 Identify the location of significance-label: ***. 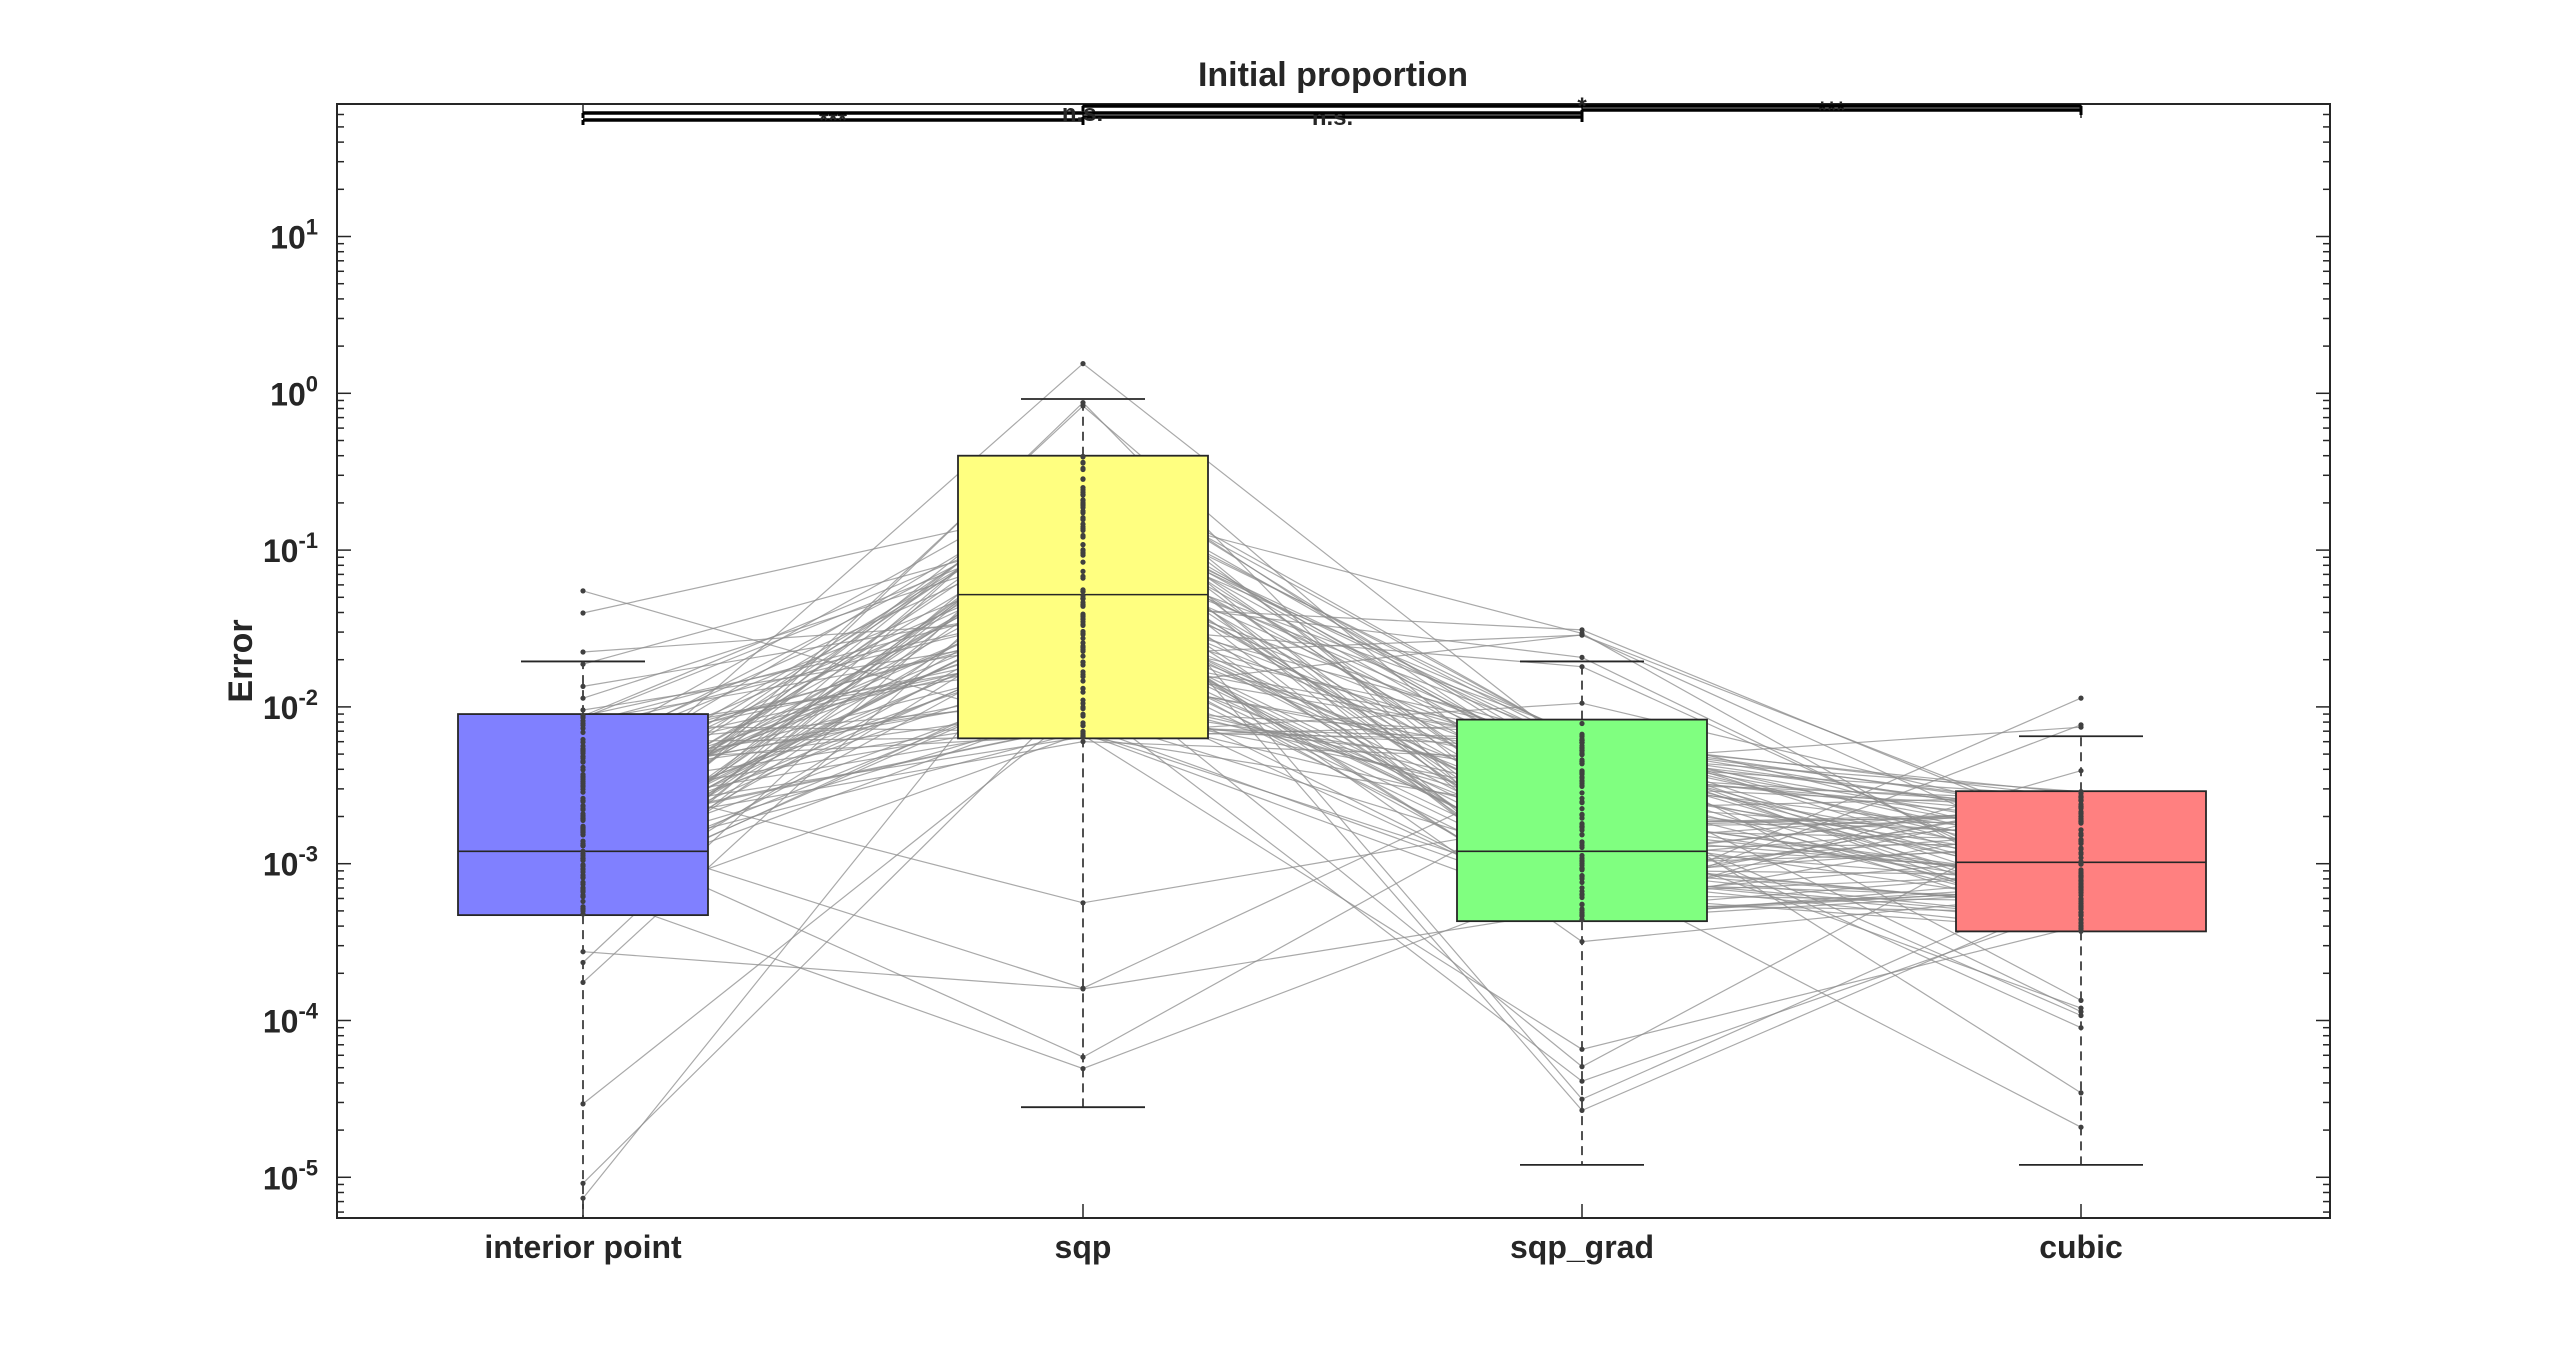
(1831, 110).